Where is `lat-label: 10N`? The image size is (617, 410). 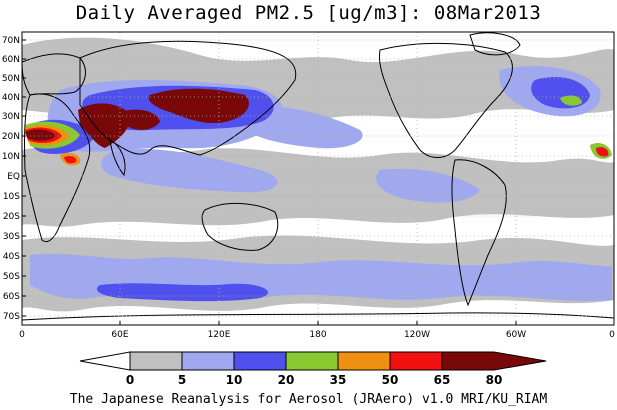
lat-label: 10N is located at coordinates (11, 157).